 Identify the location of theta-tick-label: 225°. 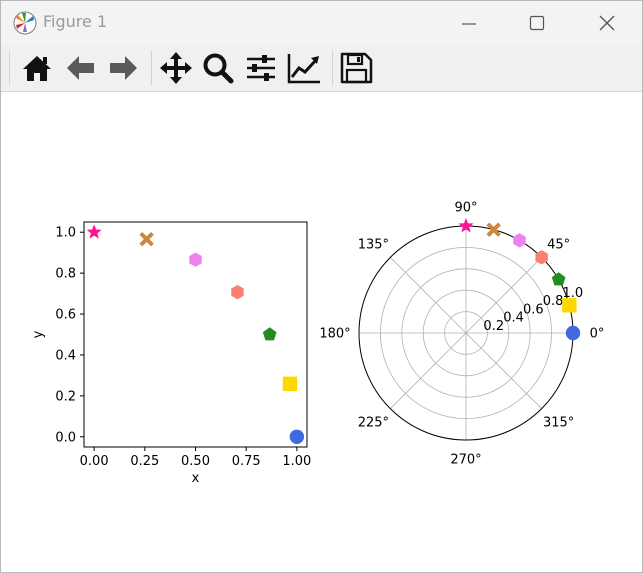
(373, 423).